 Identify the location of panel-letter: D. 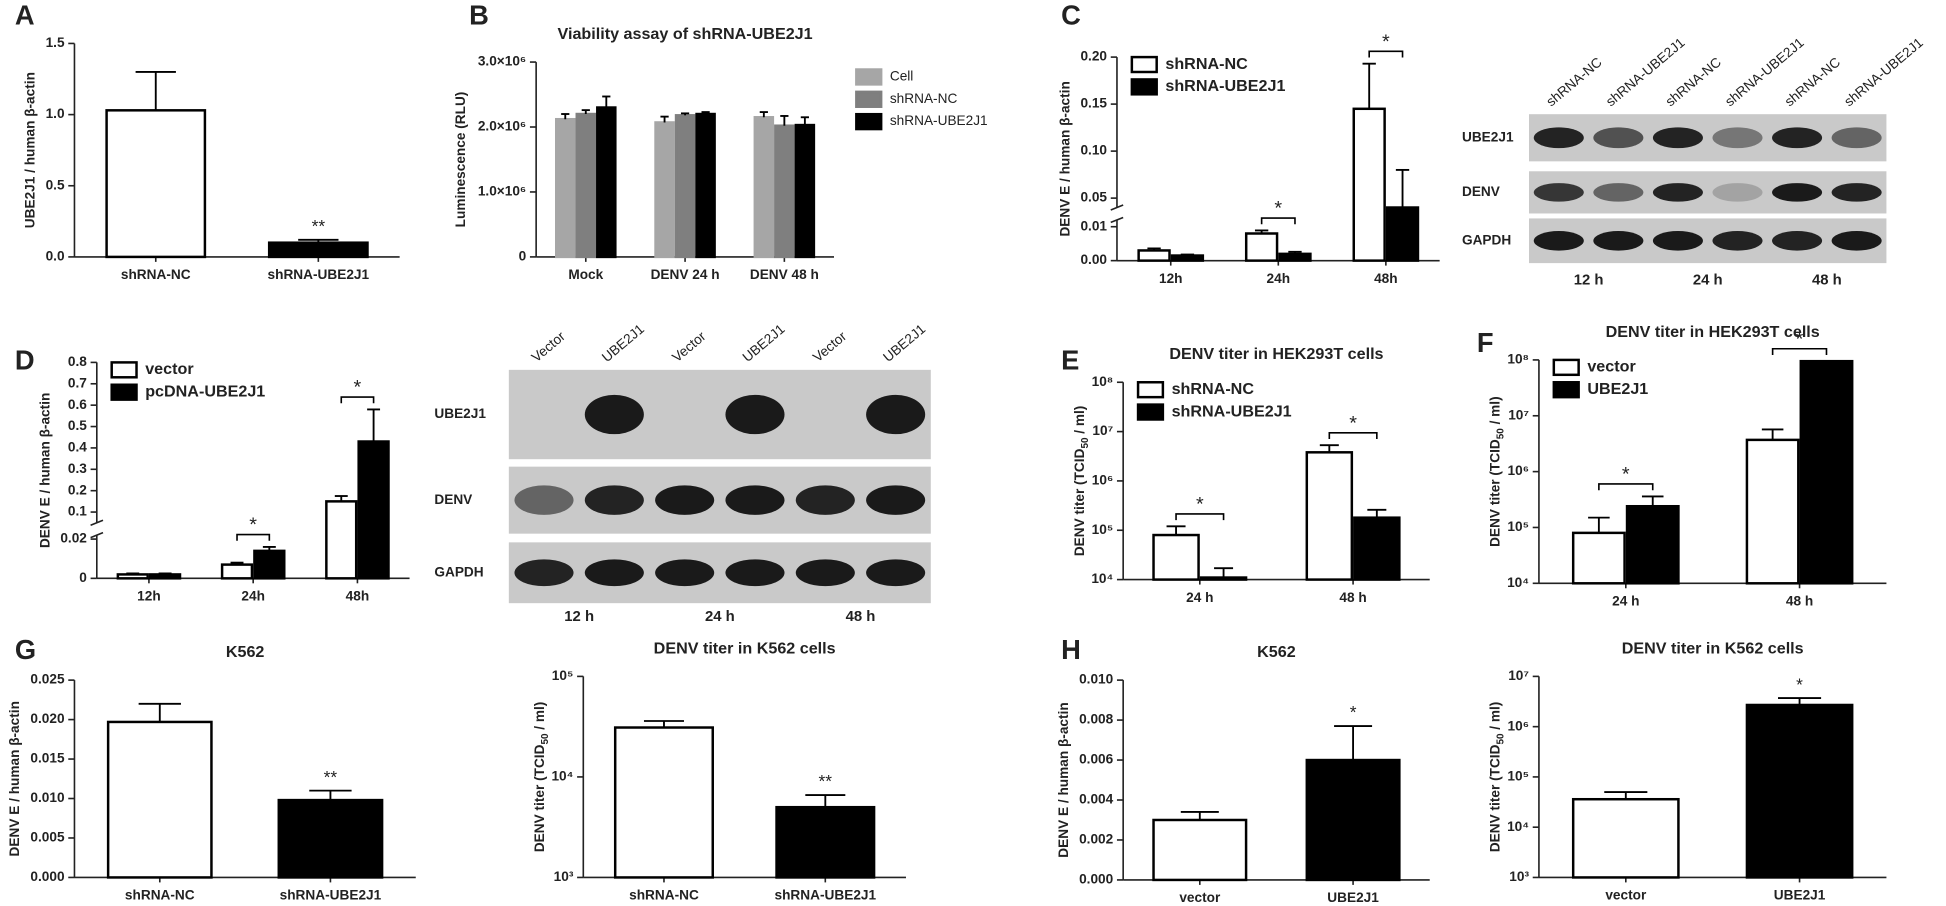
(25, 360).